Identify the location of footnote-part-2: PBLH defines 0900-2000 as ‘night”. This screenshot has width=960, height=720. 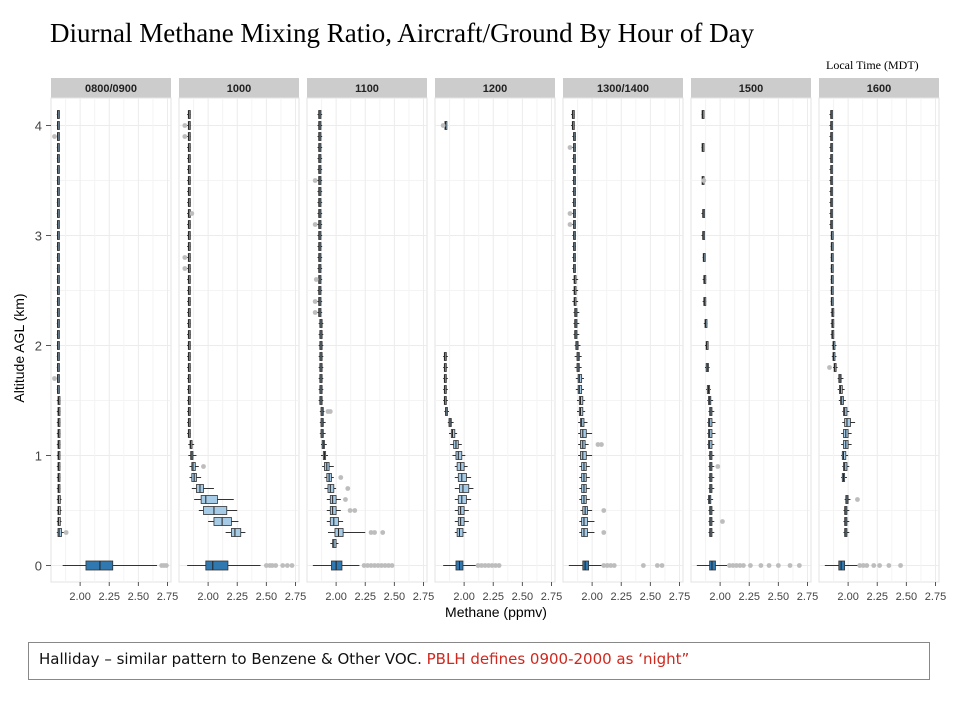
(558, 659).